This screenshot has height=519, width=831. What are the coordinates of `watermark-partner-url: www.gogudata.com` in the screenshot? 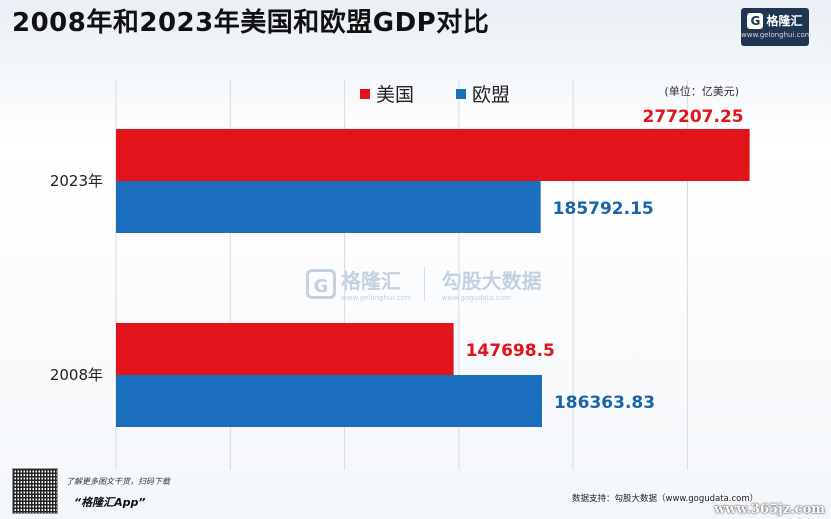 It's located at (476, 298).